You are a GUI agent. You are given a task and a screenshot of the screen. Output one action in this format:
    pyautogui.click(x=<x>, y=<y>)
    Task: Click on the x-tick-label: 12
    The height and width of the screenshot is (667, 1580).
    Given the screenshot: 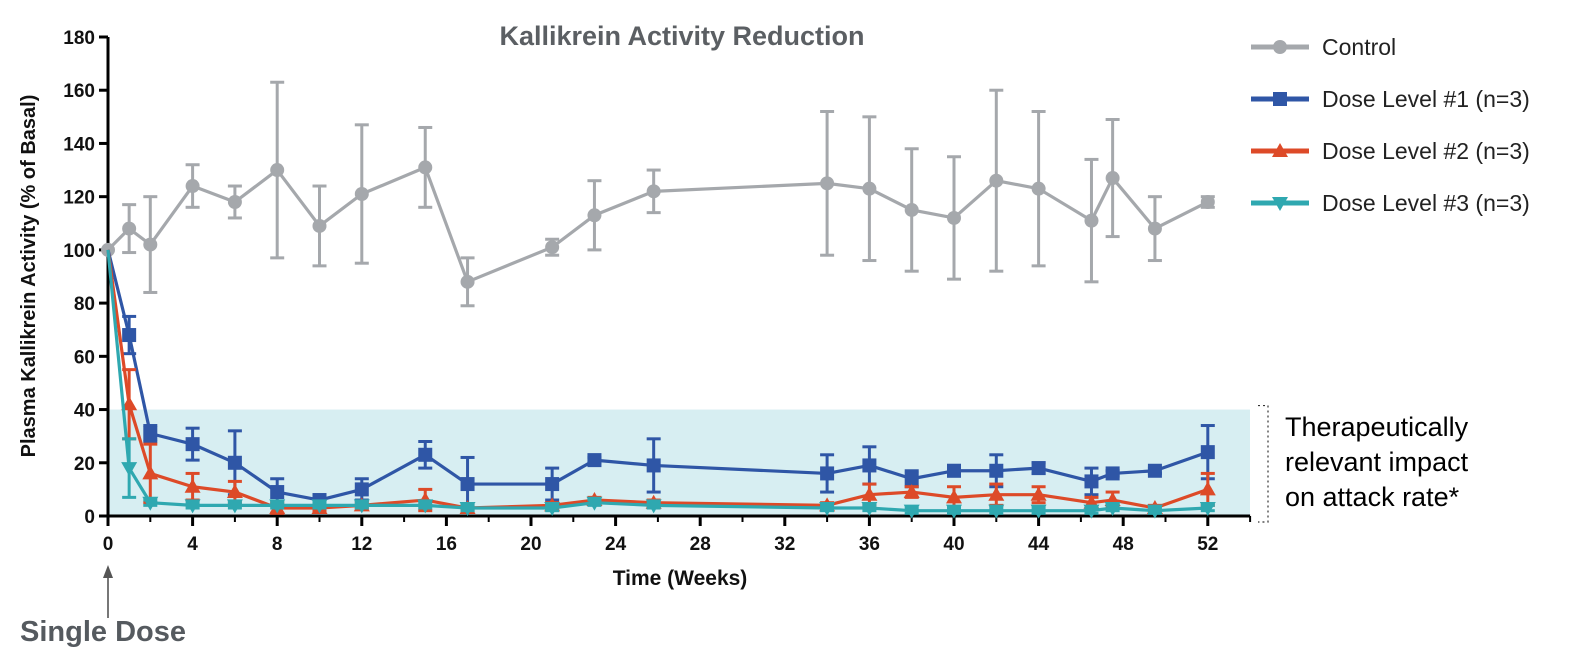 What is the action you would take?
    pyautogui.click(x=361, y=544)
    